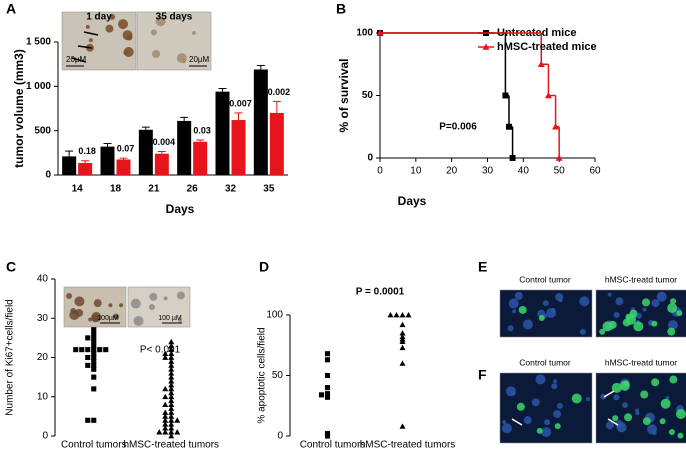 The height and width of the screenshot is (457, 686). What do you see at coordinates (482, 375) in the screenshot?
I see `panel-label: F` at bounding box center [482, 375].